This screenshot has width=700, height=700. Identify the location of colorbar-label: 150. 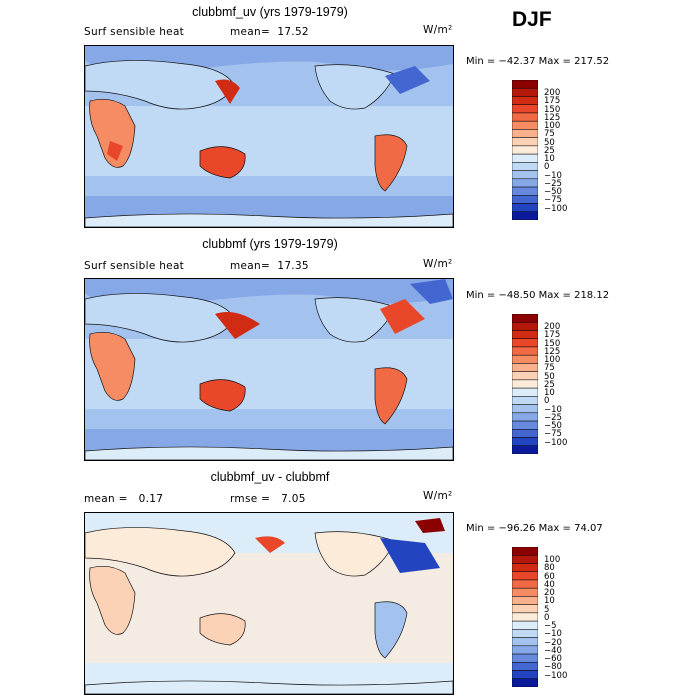
(552, 109).